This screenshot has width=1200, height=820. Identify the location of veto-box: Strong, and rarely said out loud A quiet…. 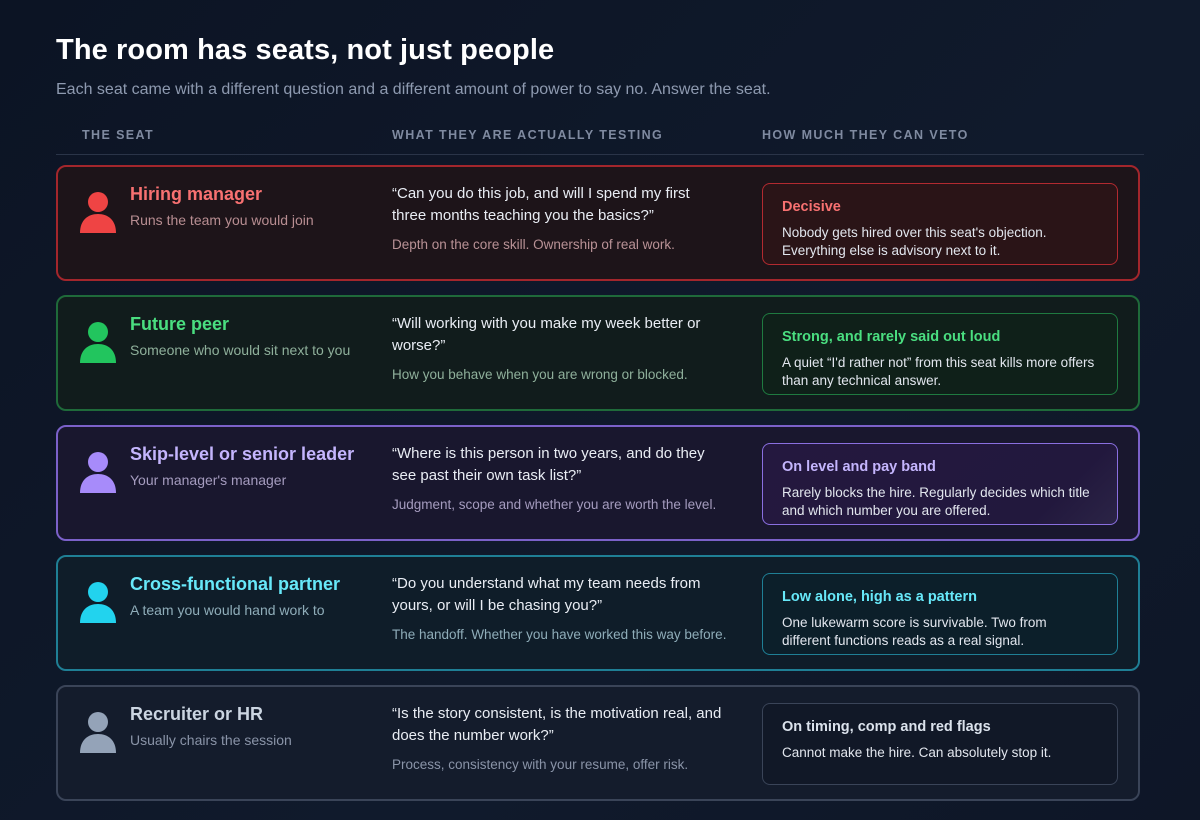
(940, 354).